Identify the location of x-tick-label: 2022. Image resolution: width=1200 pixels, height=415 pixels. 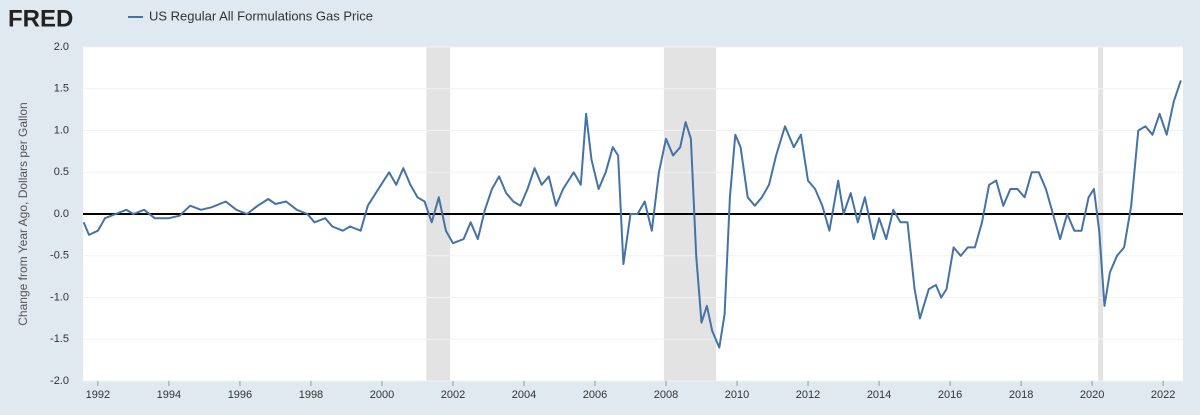
(1163, 395).